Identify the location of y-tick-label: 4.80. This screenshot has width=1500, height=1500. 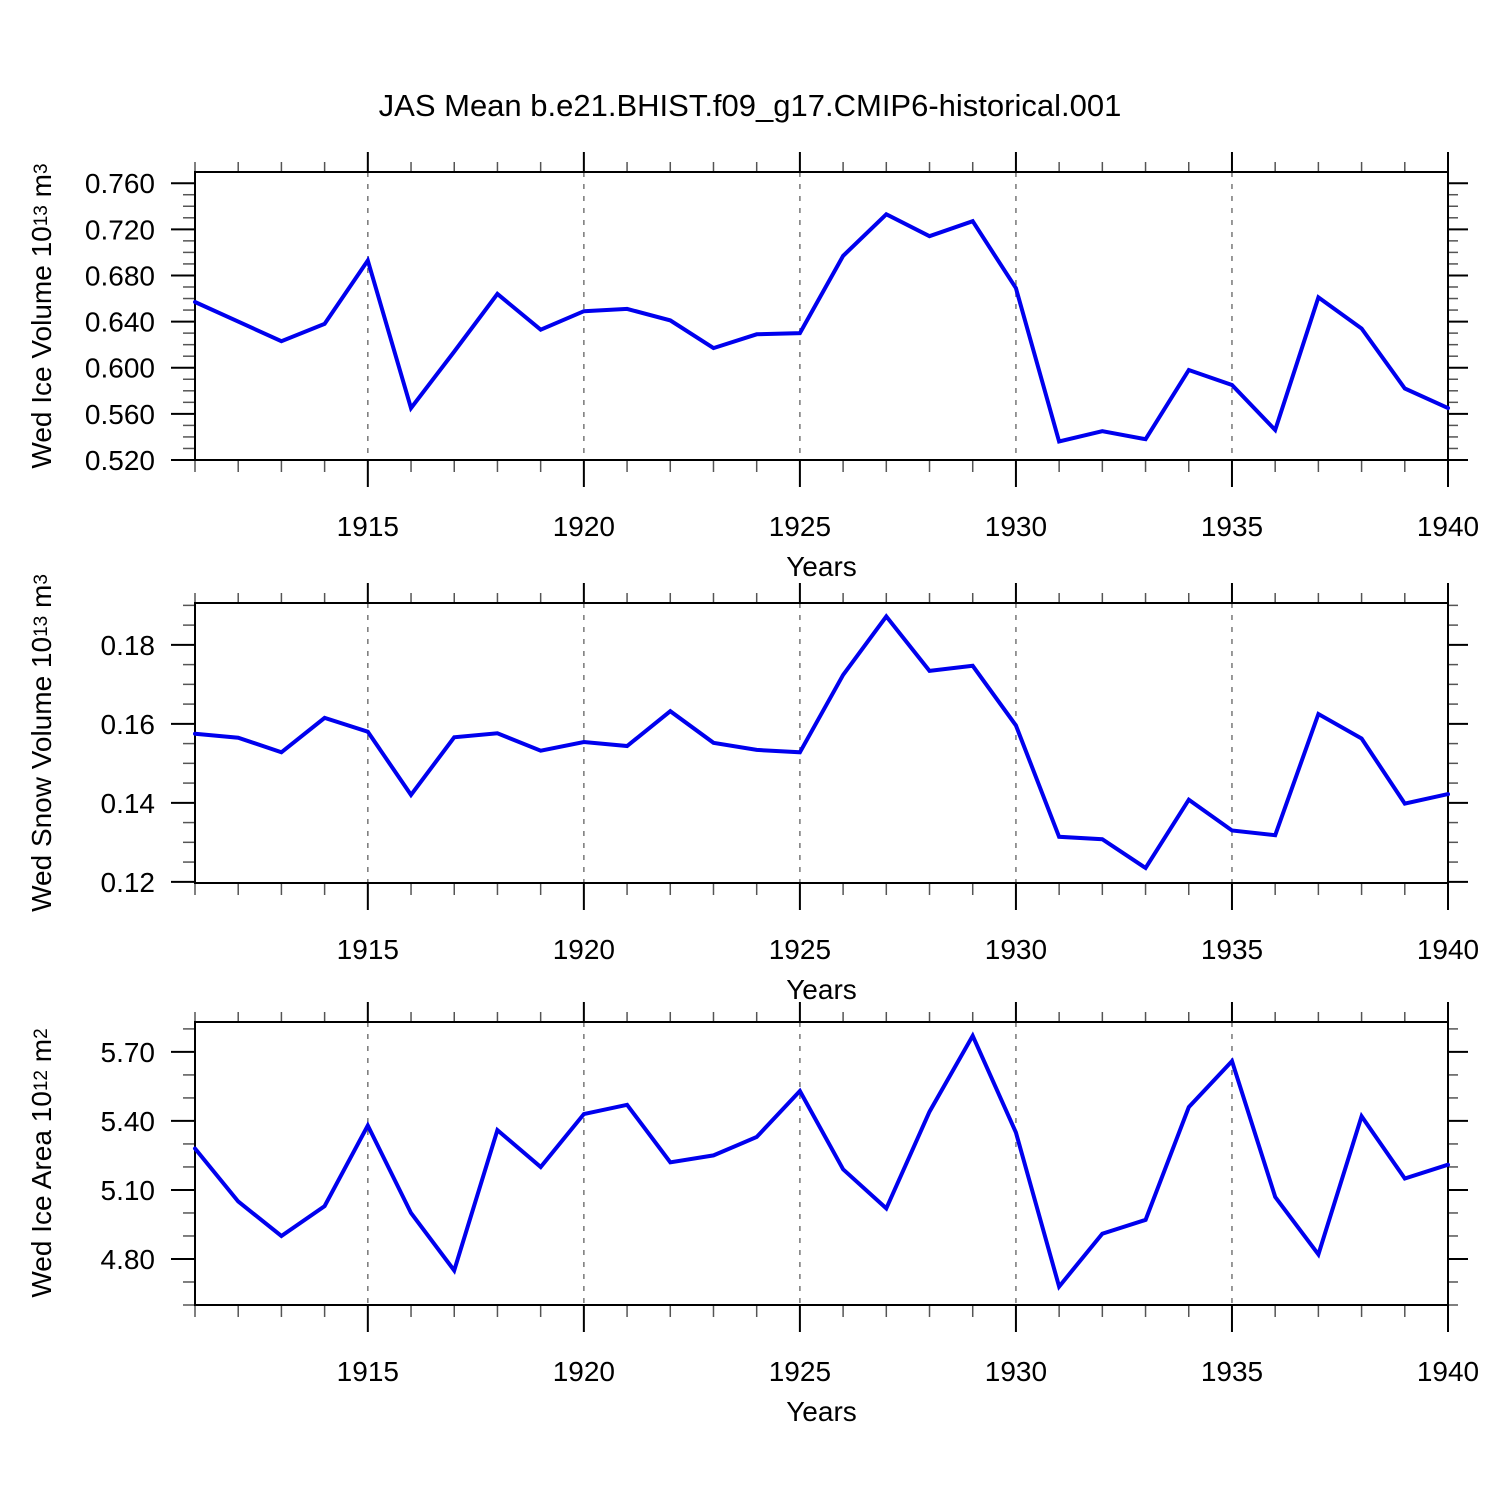
(128, 1259).